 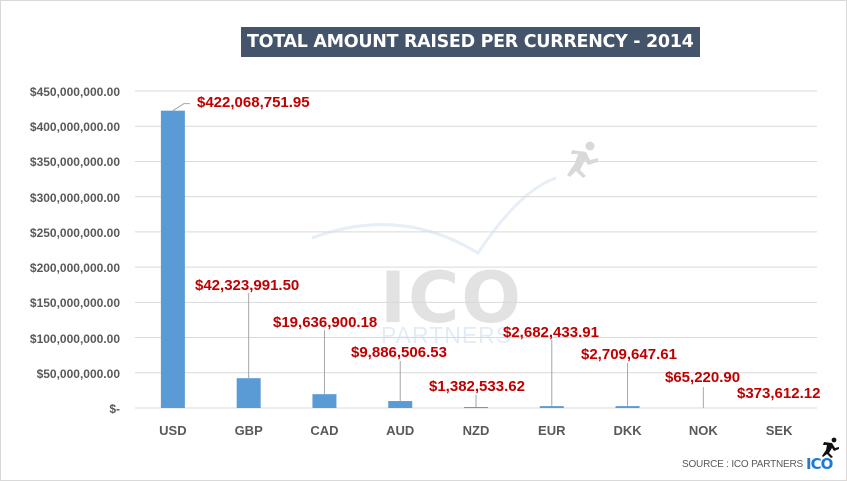 What do you see at coordinates (248, 430) in the screenshot?
I see `x-tick-label: GBP` at bounding box center [248, 430].